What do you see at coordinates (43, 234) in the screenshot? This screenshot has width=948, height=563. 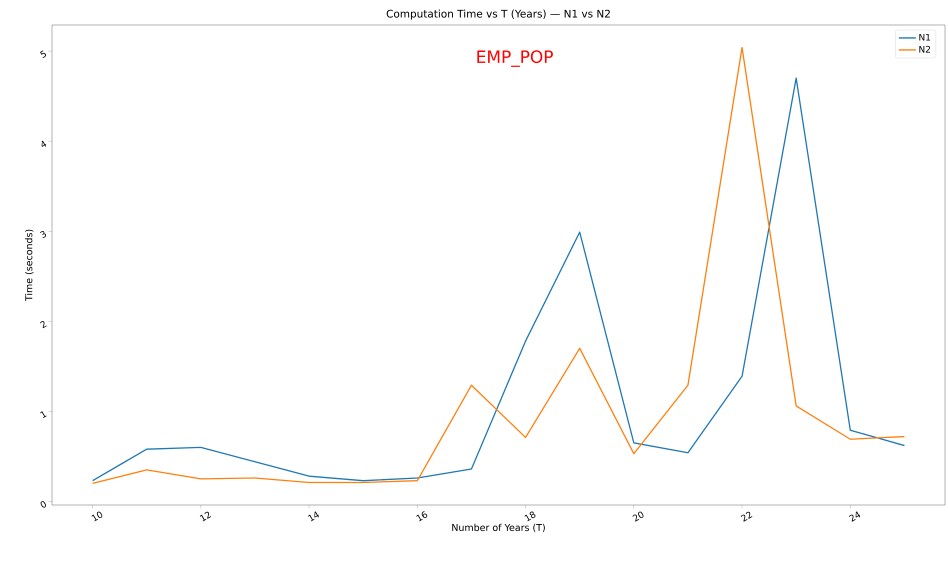 I see `y-tick-label: 3` at bounding box center [43, 234].